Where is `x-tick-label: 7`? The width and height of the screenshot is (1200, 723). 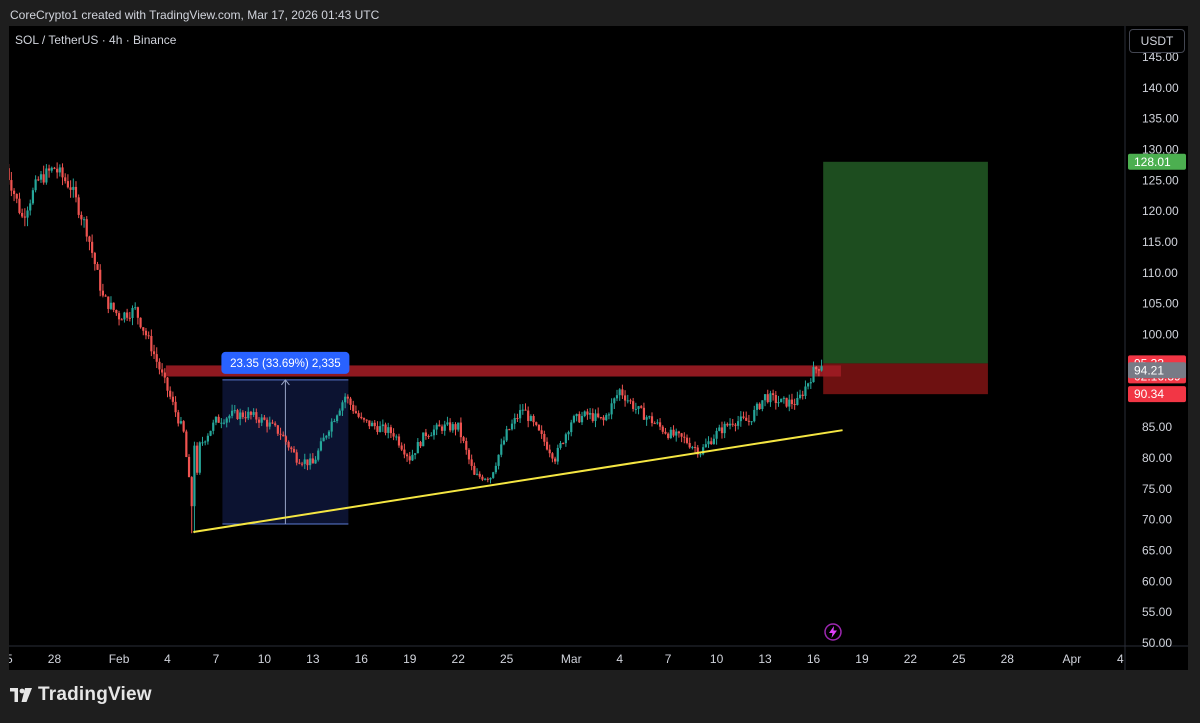 x-tick-label: 7 is located at coordinates (216, 659).